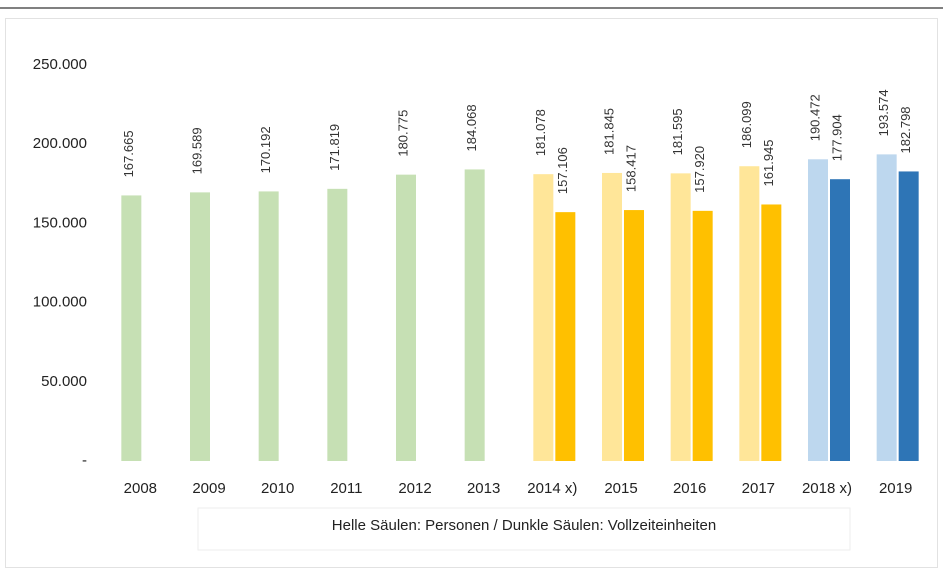 The image size is (943, 569). What do you see at coordinates (60, 143) in the screenshot?
I see `y-tick-label: 200.000` at bounding box center [60, 143].